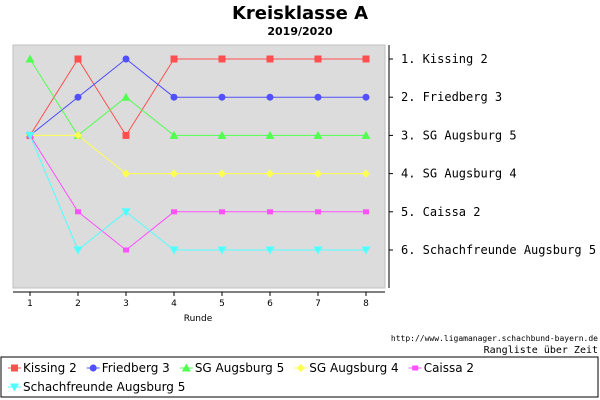  Describe the element at coordinates (78, 304) in the screenshot. I see `x-tick-label: 2` at that location.